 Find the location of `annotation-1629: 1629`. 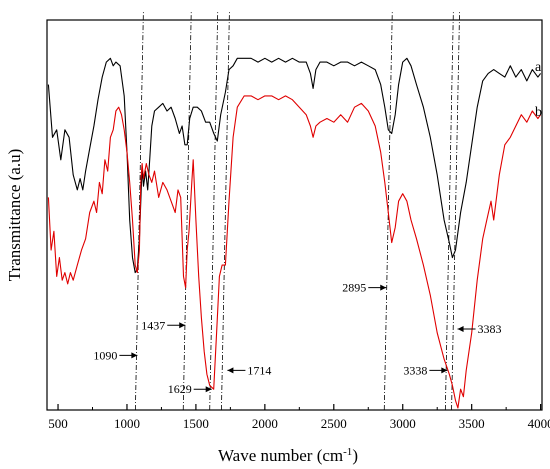

annotation-1629: 1629 is located at coordinates (190, 389).